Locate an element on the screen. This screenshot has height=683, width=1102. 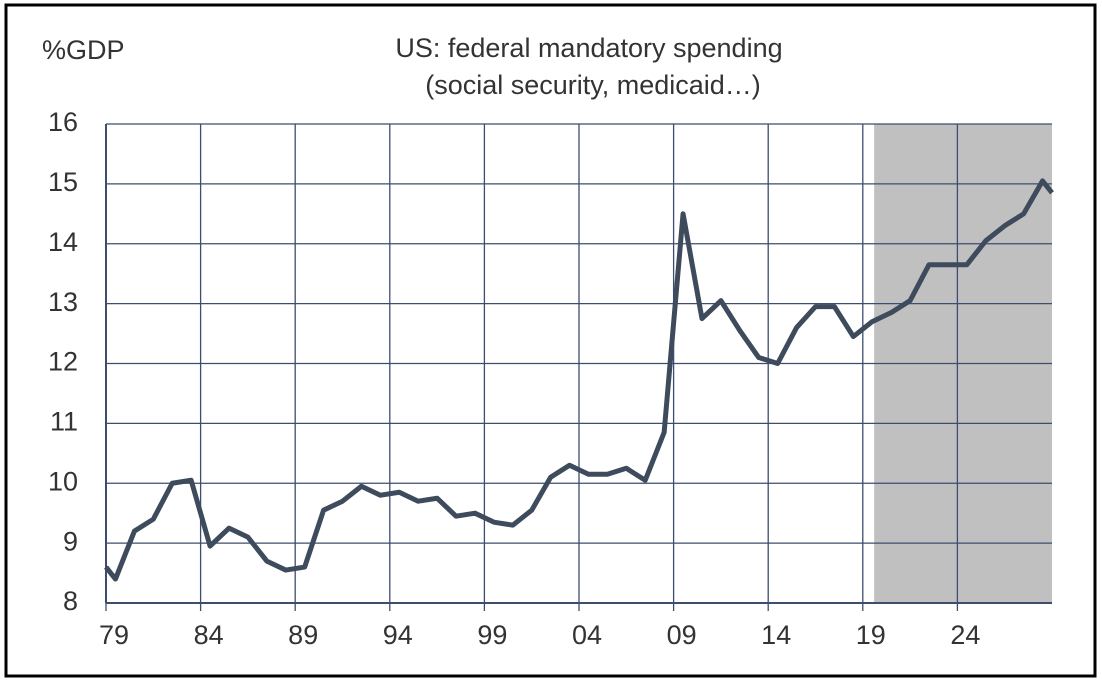
x-tick-label: 14 is located at coordinates (776, 635).